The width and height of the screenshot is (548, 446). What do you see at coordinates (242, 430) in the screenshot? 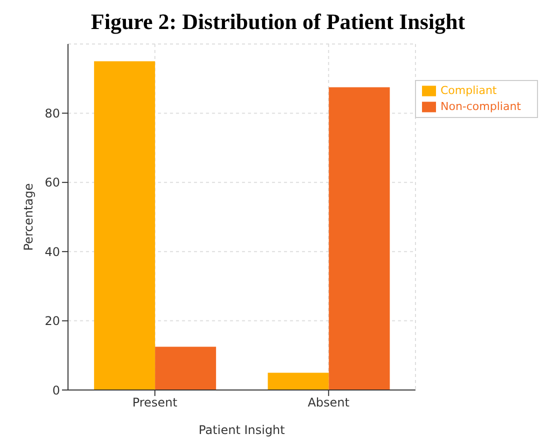
I see `x-axis-title: Patient Insight` at bounding box center [242, 430].